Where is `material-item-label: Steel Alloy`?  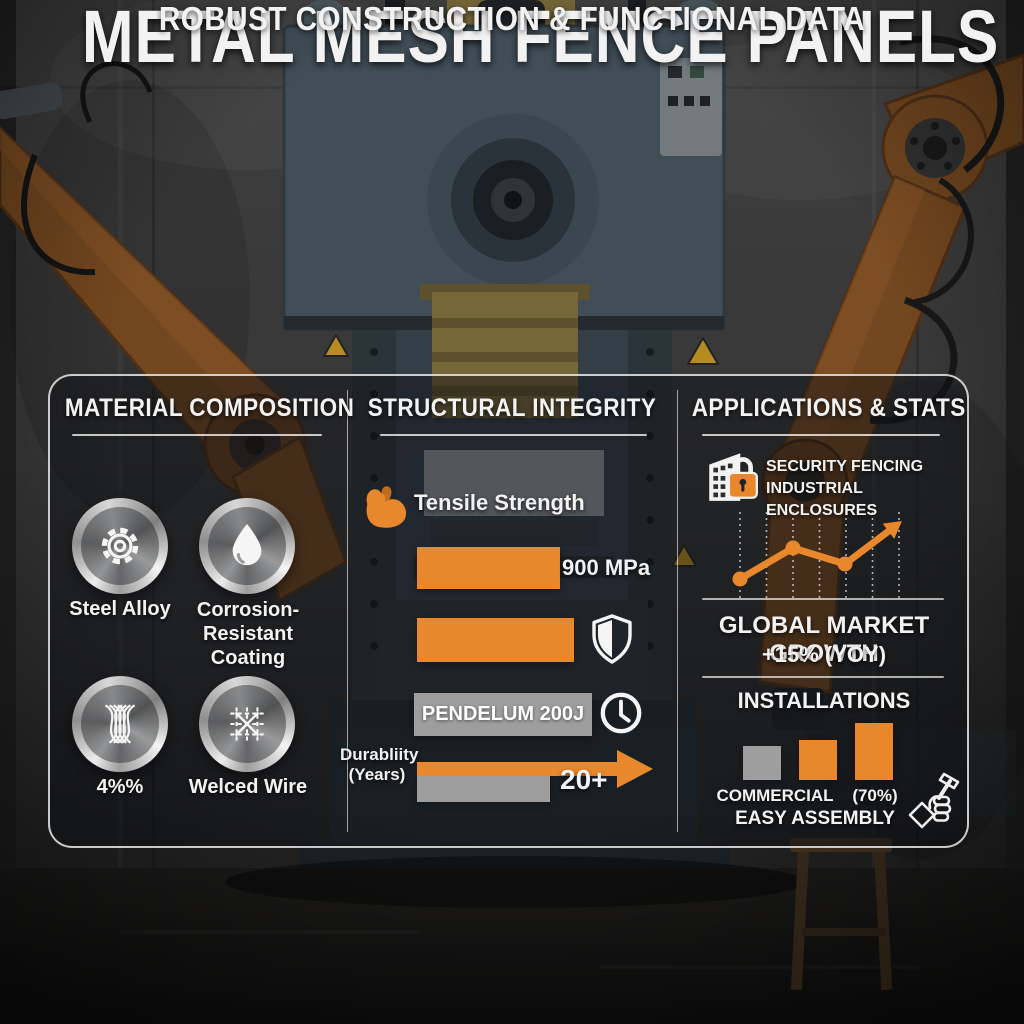 material-item-label: Steel Alloy is located at coordinates (120, 609).